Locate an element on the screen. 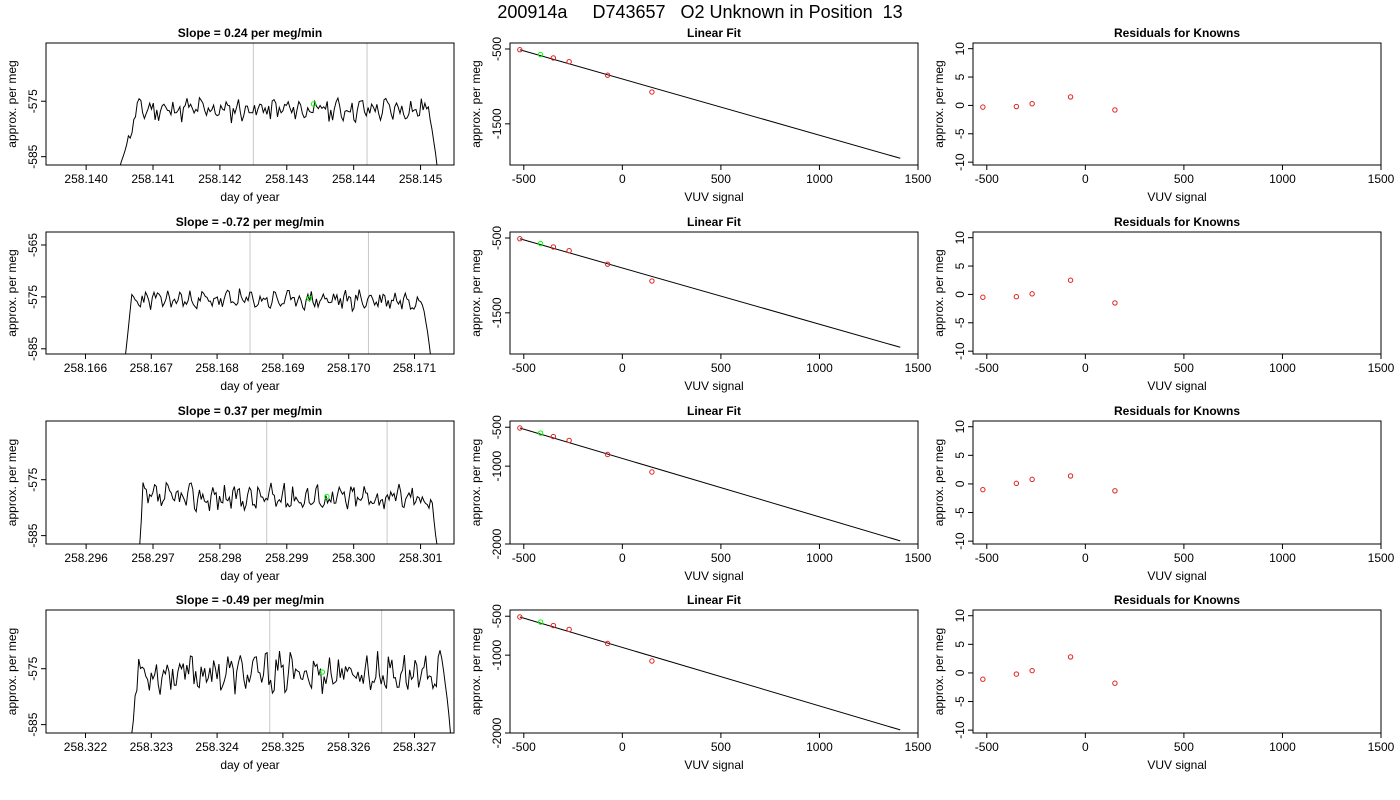 This screenshot has height=800, width=1400. x-tick-label: 258.143 is located at coordinates (287, 179).